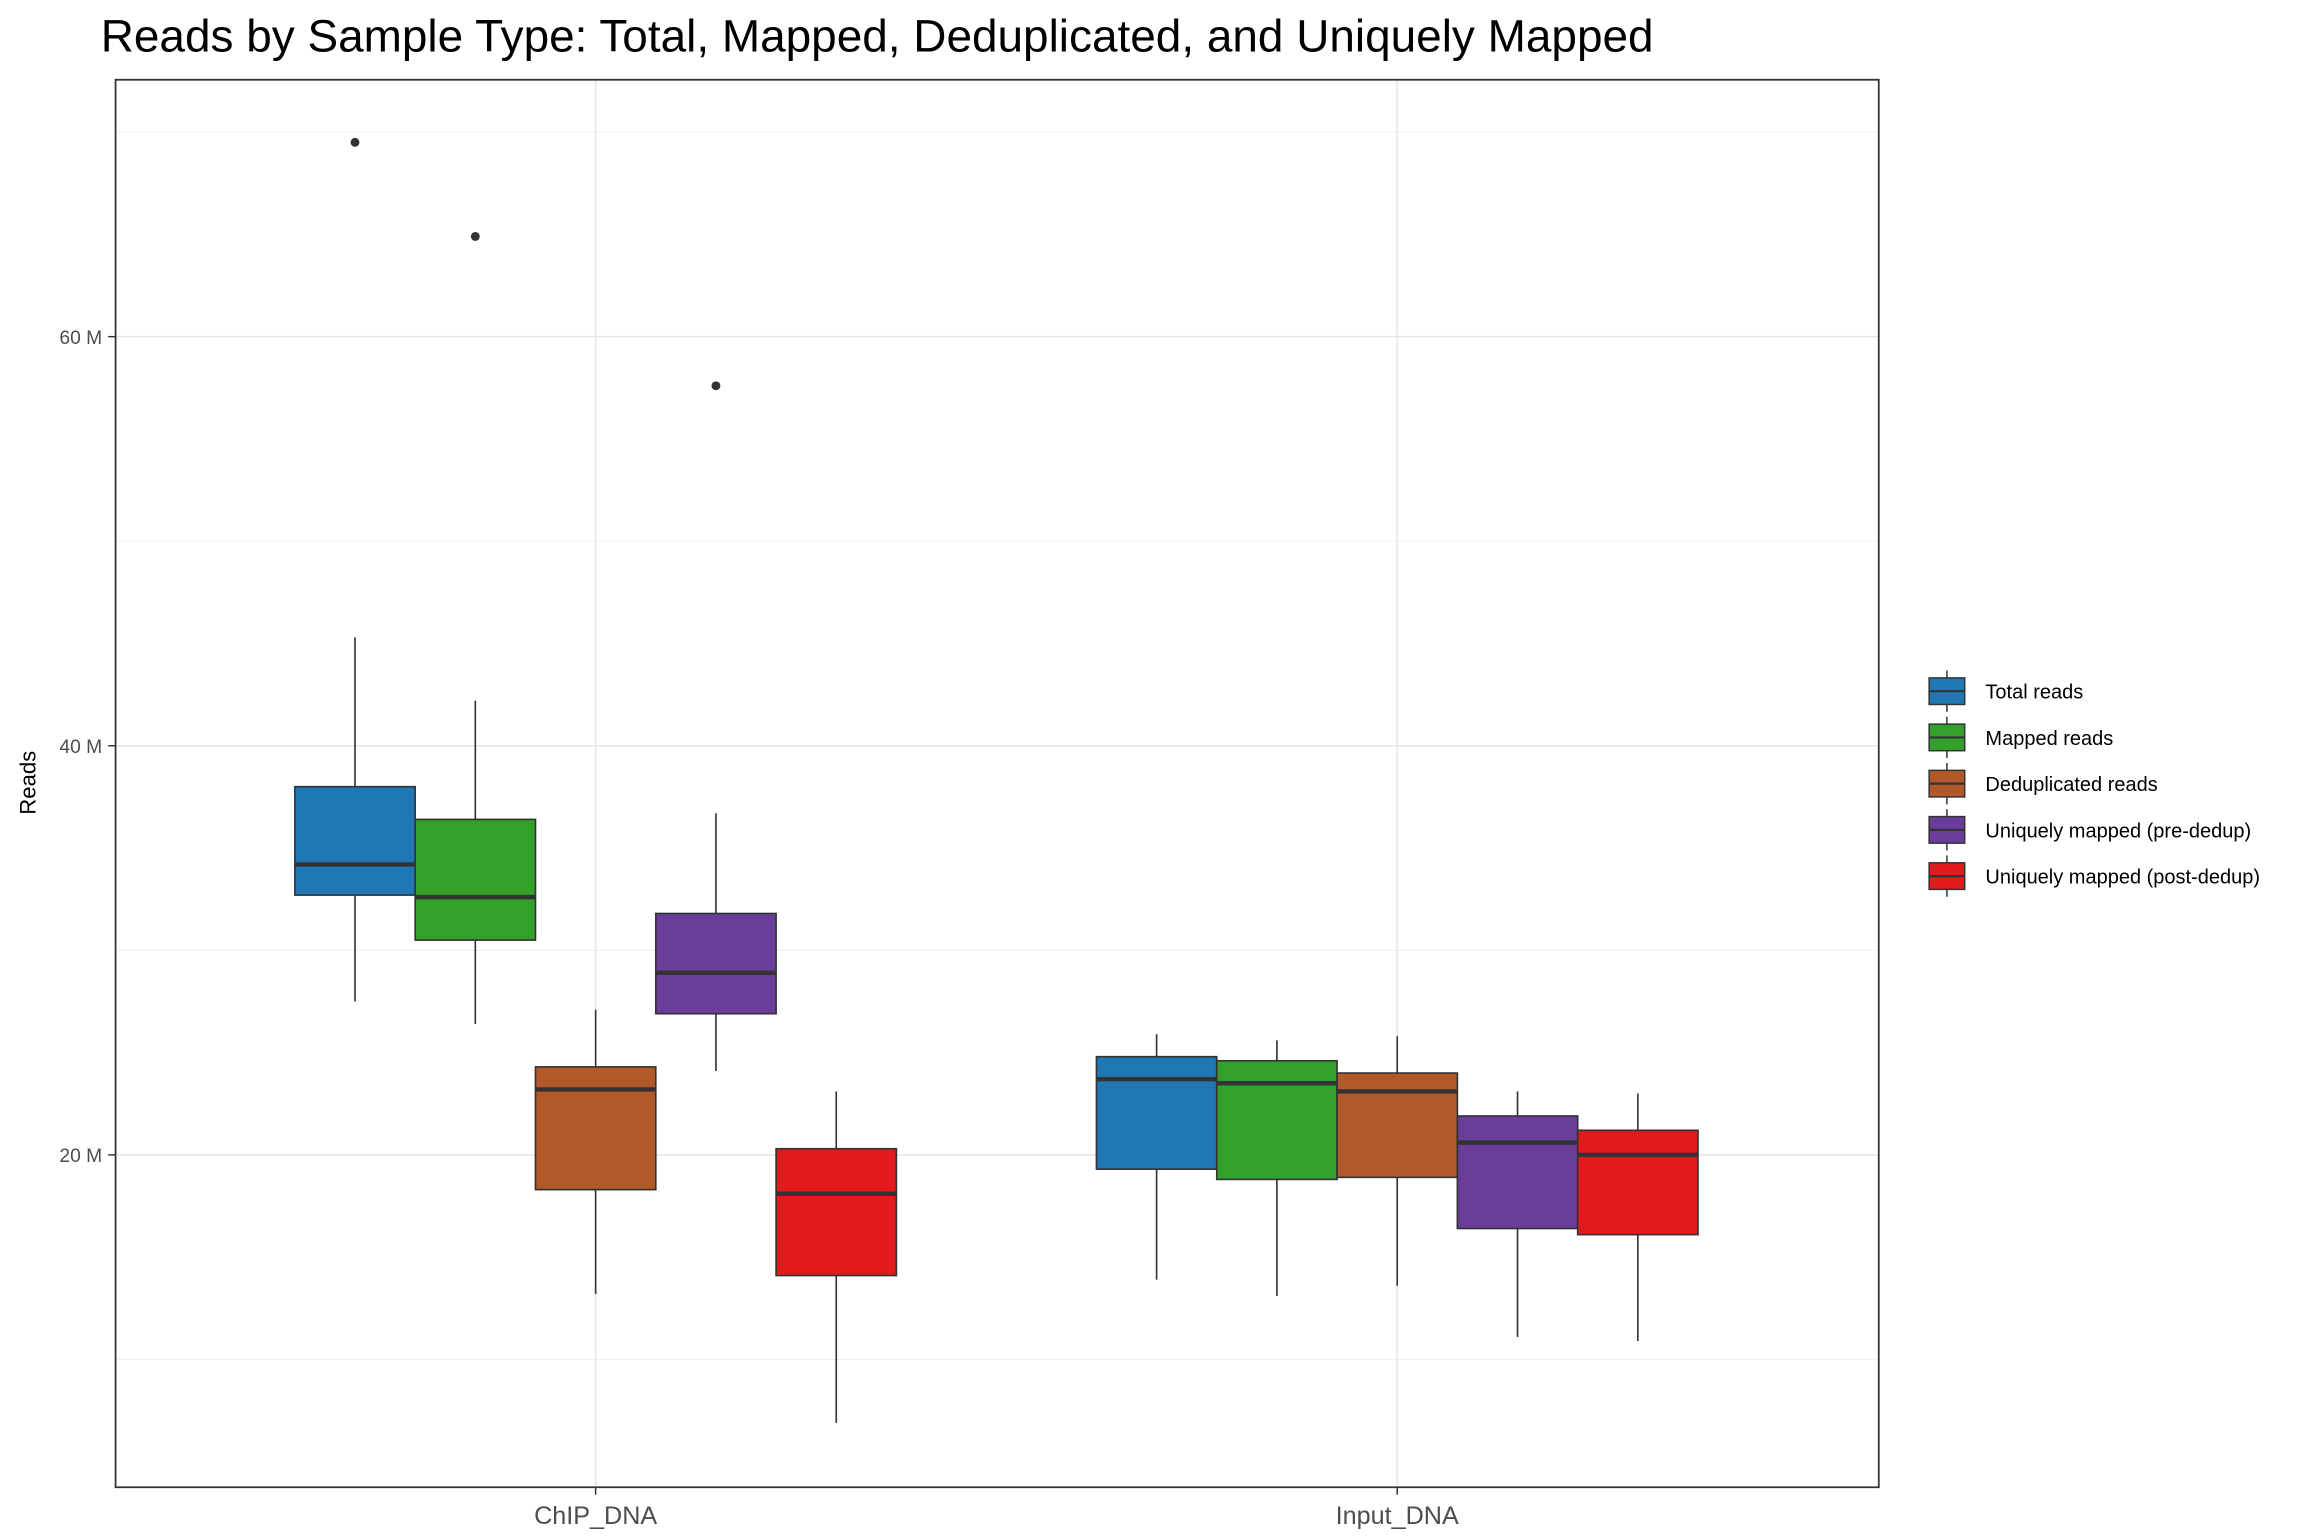  What do you see at coordinates (1397, 1516) in the screenshot?
I see `x-tick-label: Input_DNA` at bounding box center [1397, 1516].